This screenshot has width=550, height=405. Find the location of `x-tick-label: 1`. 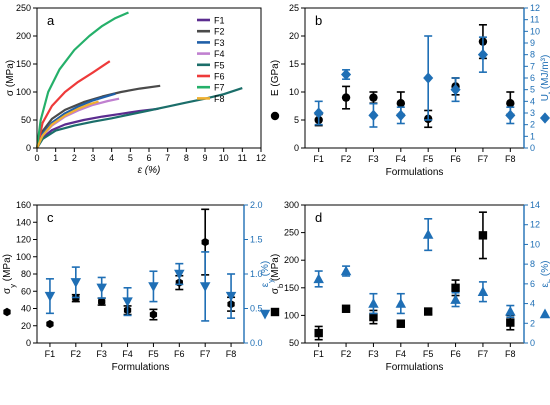

x-tick-label: 1 is located at coordinates (55, 158).